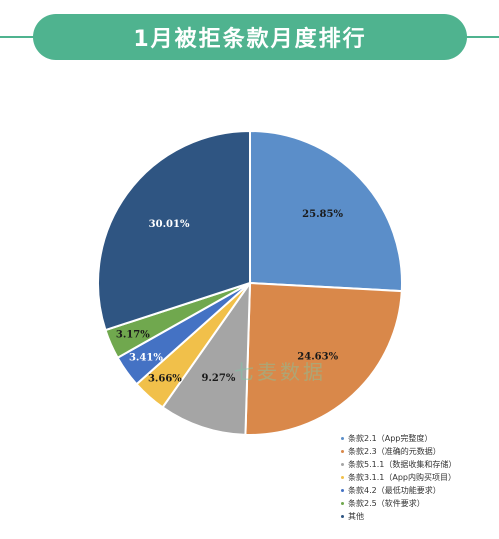  What do you see at coordinates (133, 335) in the screenshot?
I see `slice-data-label: 3.17%` at bounding box center [133, 335].